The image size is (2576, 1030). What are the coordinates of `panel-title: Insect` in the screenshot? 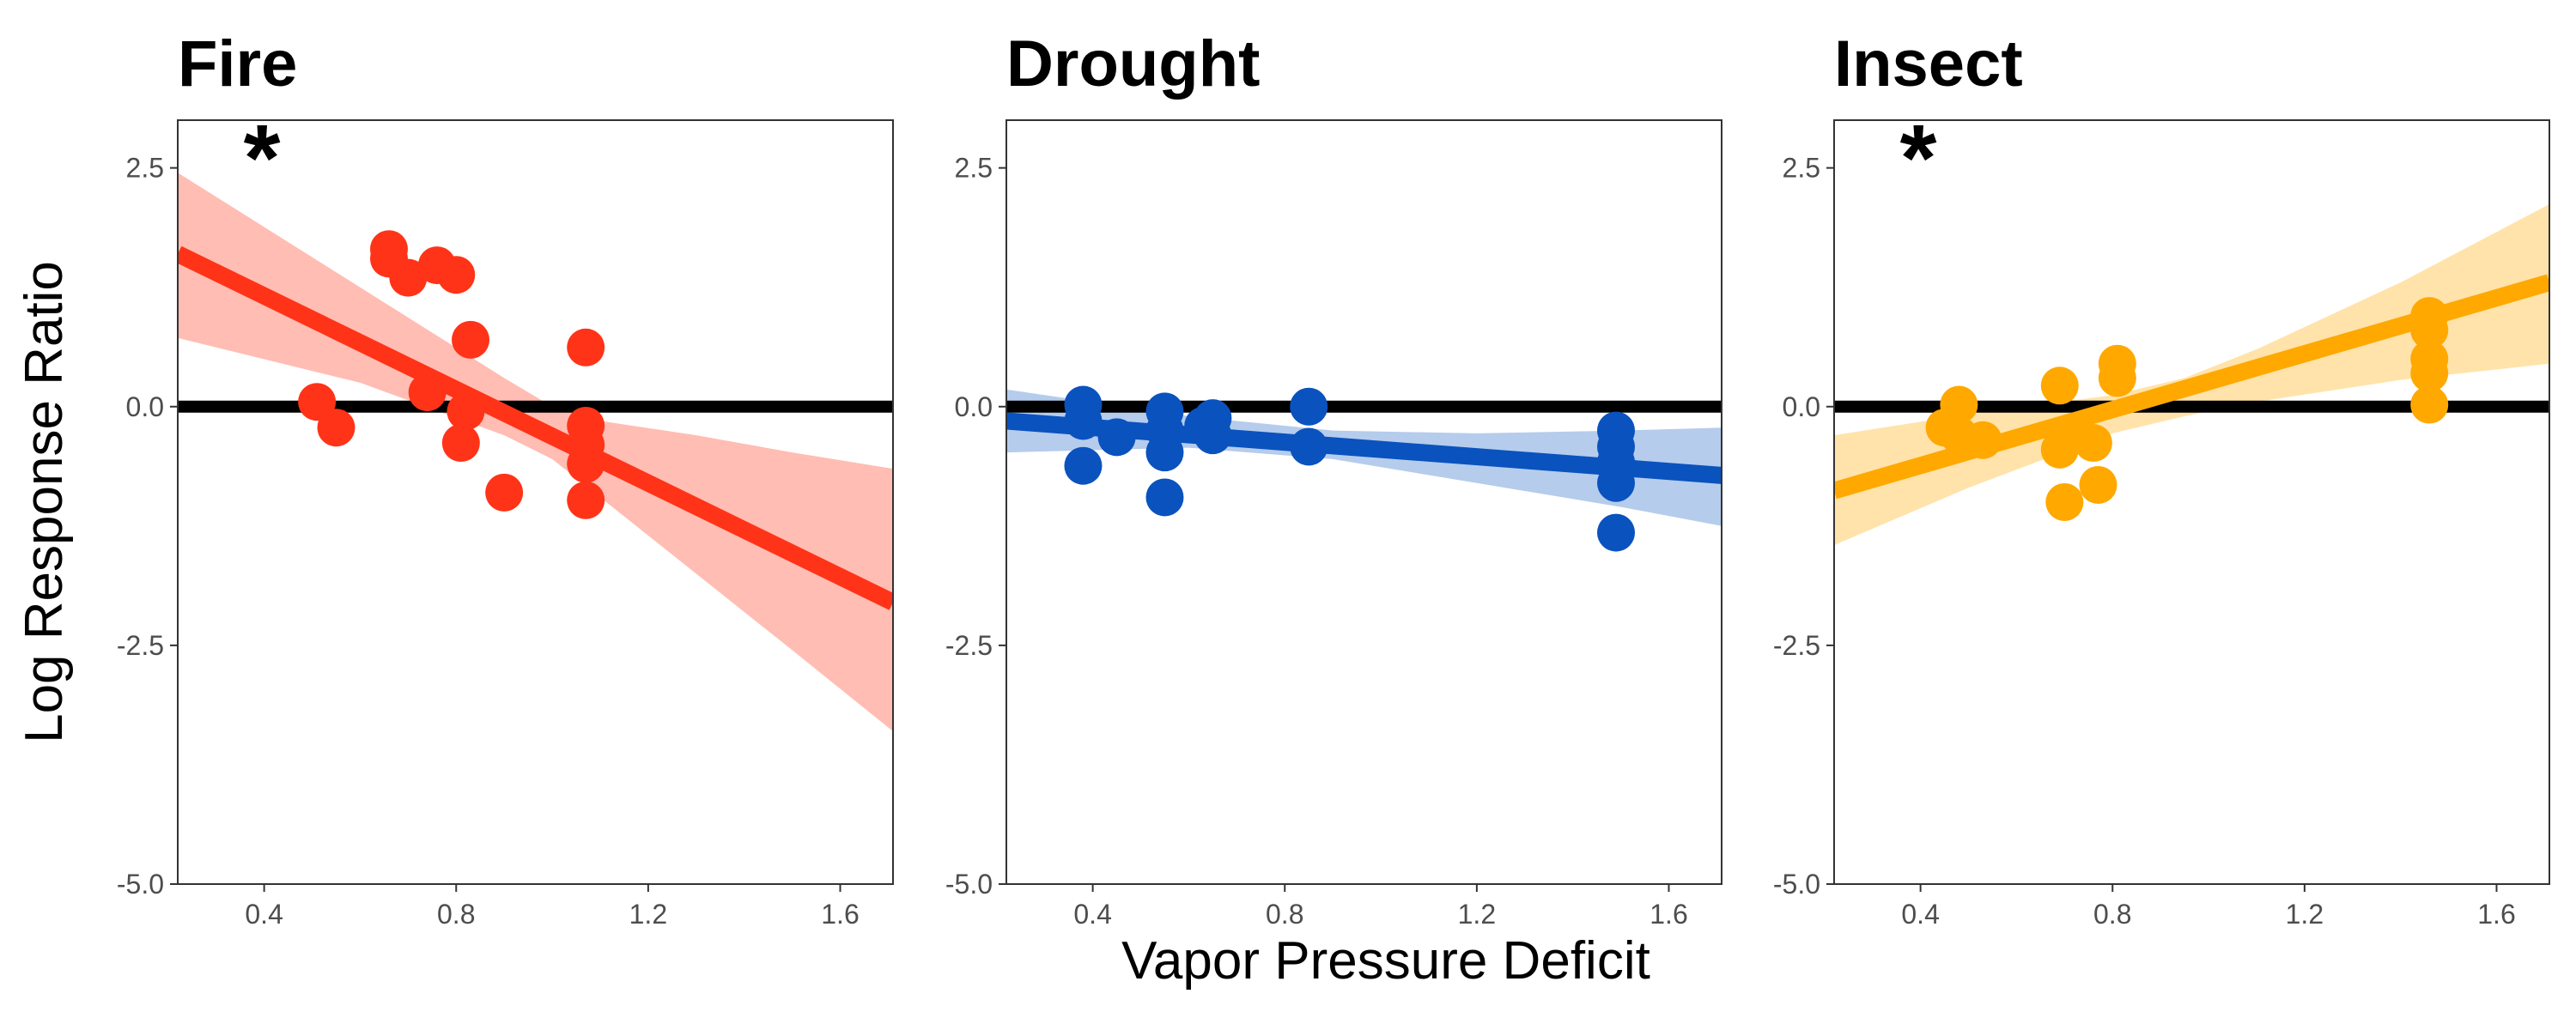 It's located at (1929, 63).